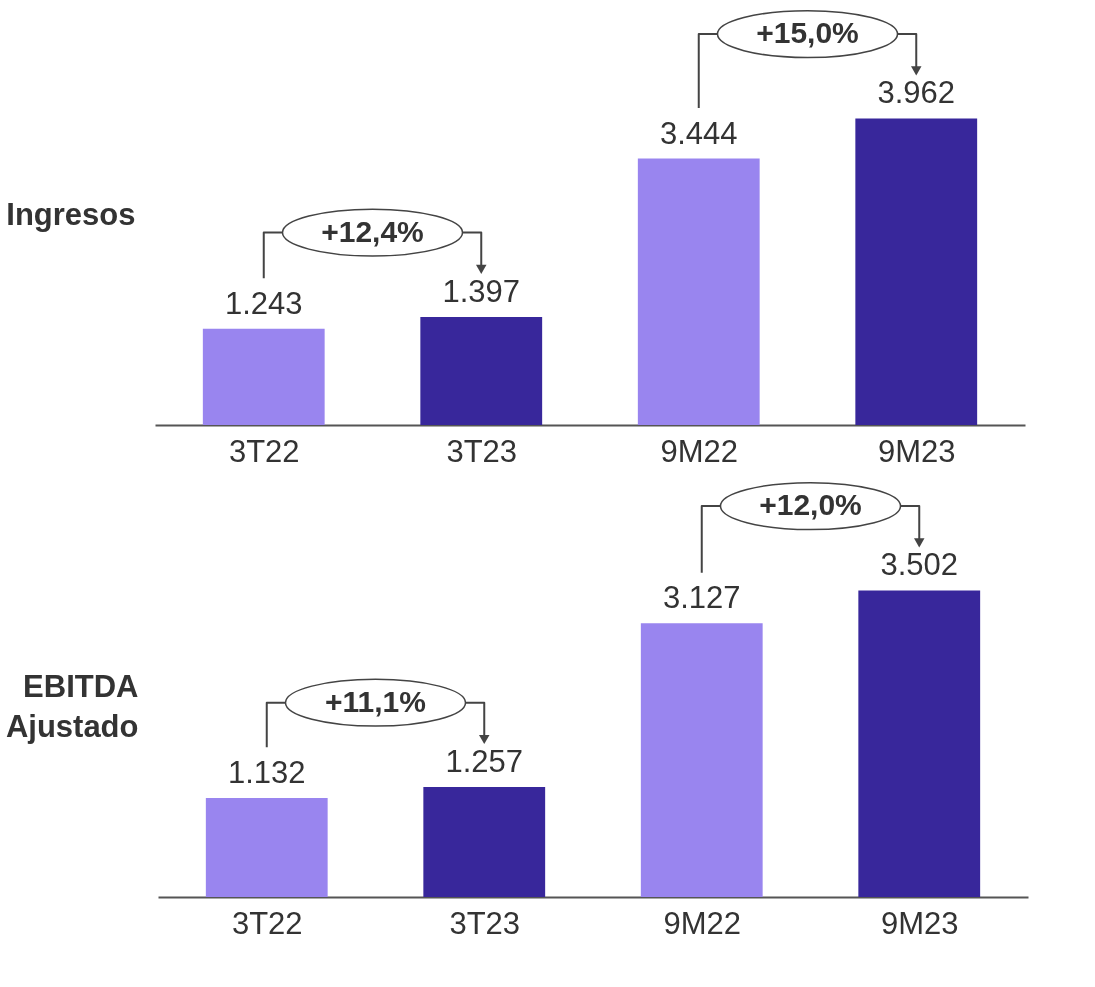 The image size is (1095, 987). I want to click on data-label: 3.962, so click(916, 93).